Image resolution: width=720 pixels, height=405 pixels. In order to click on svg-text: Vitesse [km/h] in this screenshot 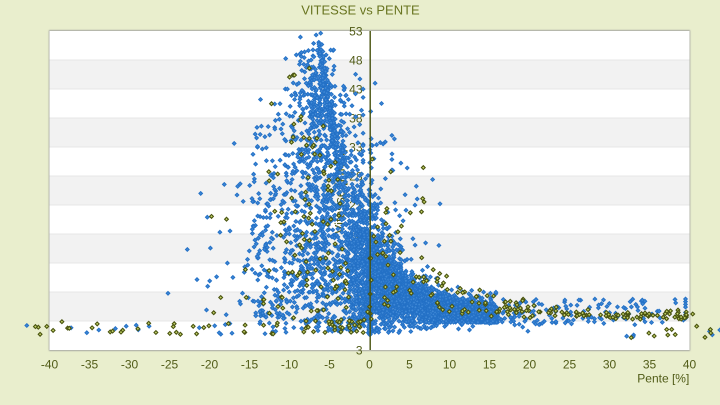, I will do `click(340, 191)`.